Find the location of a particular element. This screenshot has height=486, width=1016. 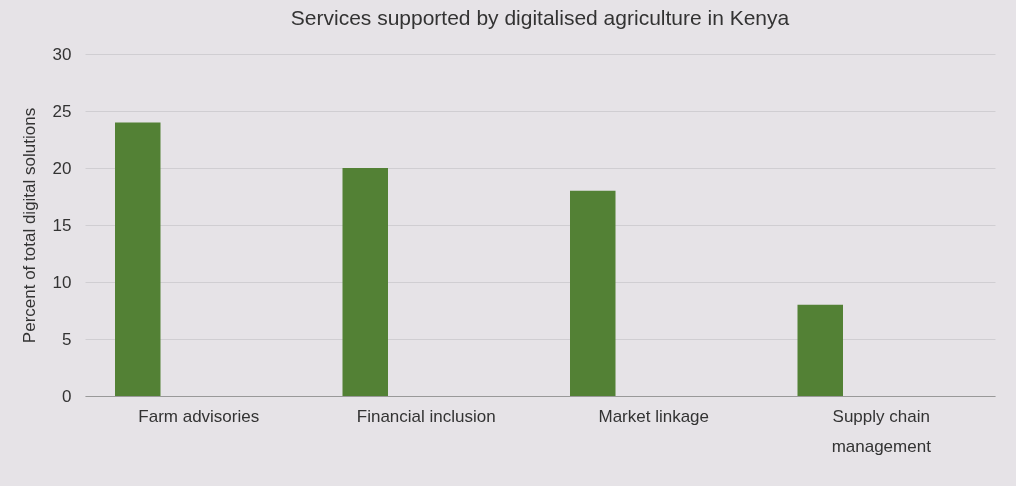

y-tick-label: 20 is located at coordinates (62, 168).